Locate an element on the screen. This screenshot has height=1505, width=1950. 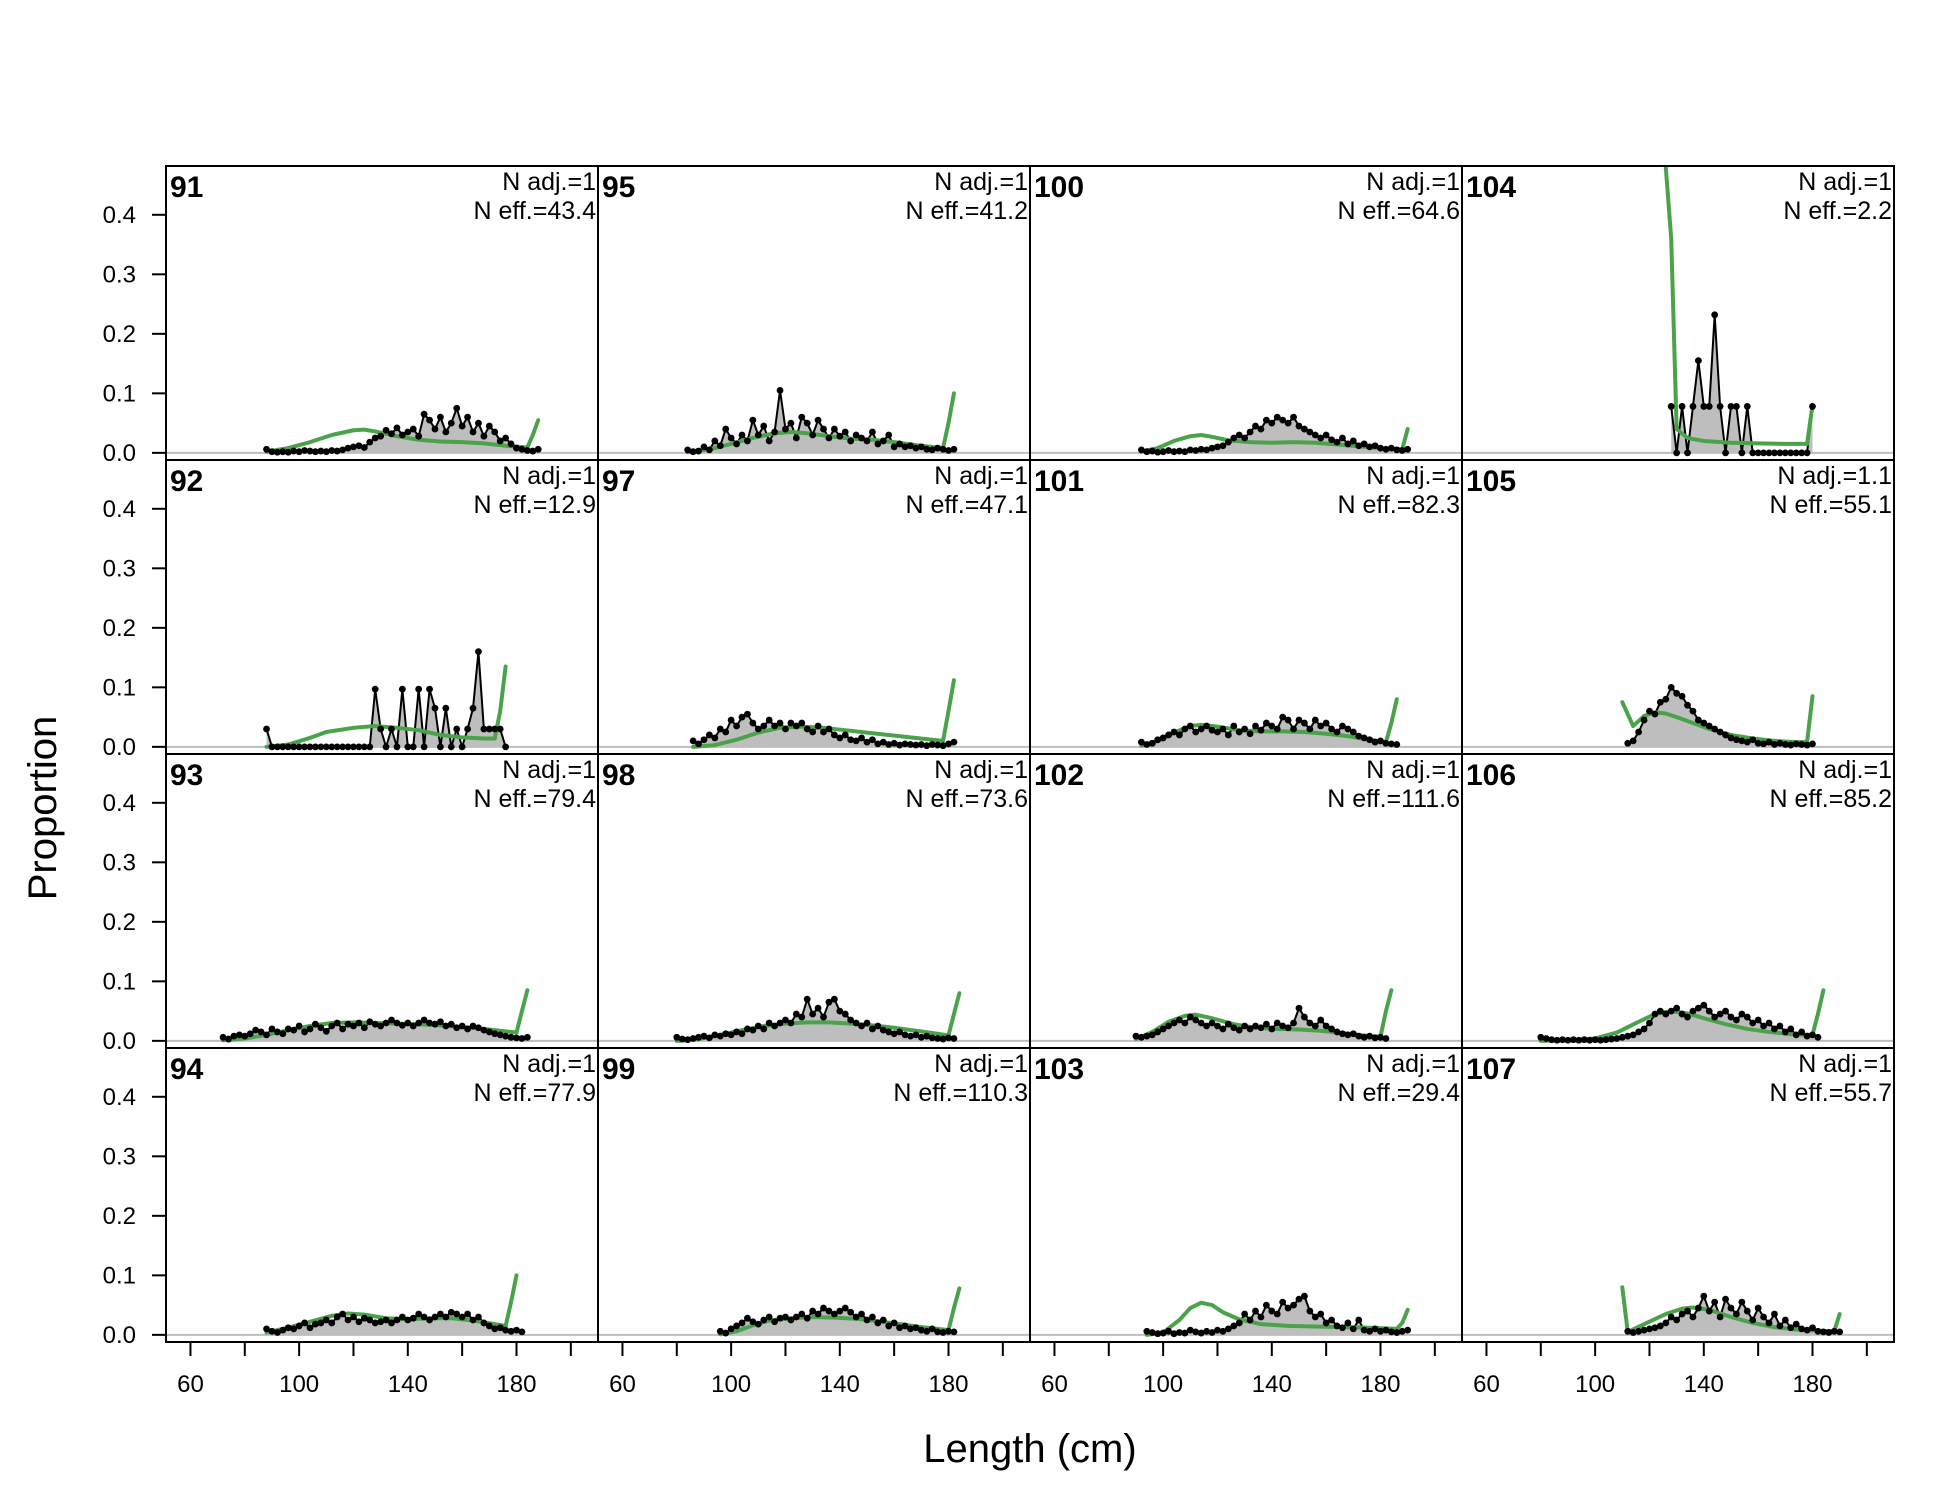
panel-plot-area is located at coordinates (1678, 1310).